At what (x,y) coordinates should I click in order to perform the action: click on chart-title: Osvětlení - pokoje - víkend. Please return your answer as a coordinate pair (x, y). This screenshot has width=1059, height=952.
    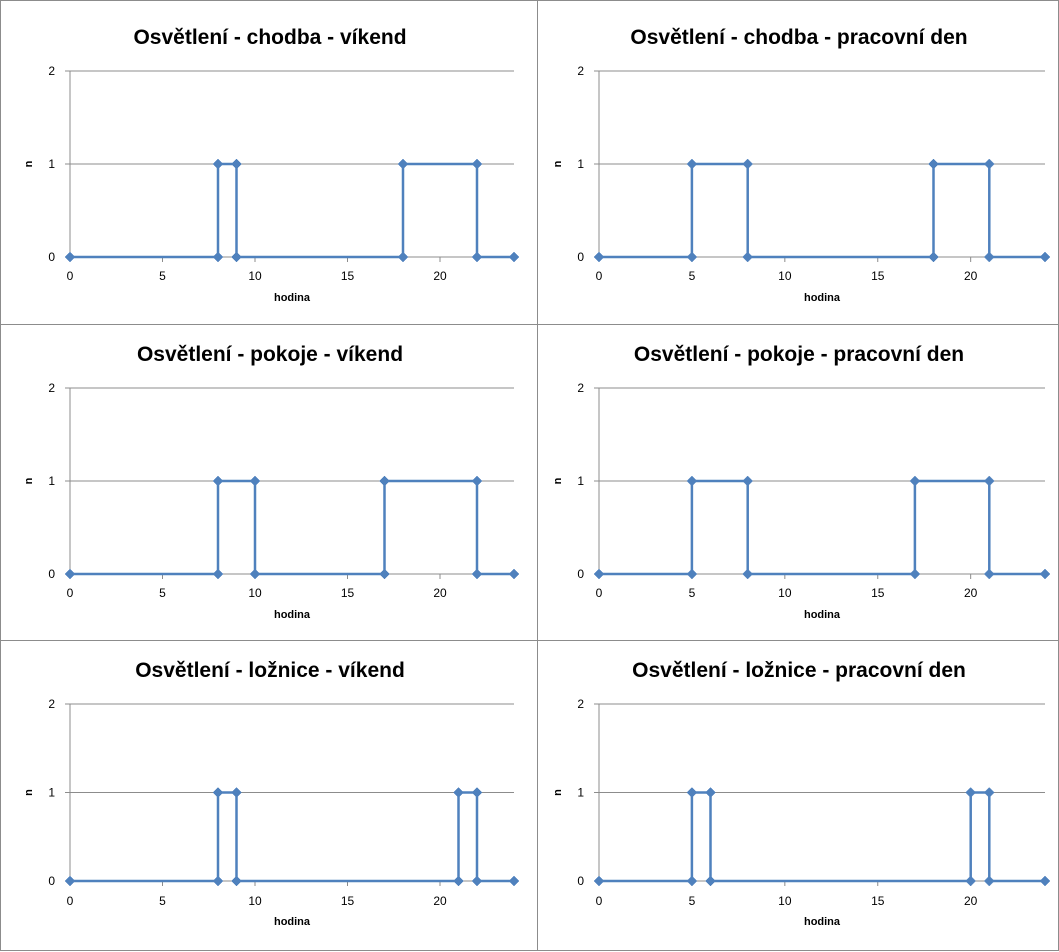
    Looking at the image, I should click on (270, 354).